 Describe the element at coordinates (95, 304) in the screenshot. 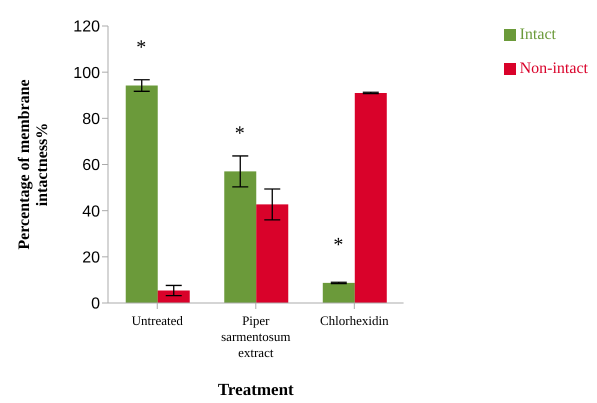

I see `y-tick-label: 0` at that location.